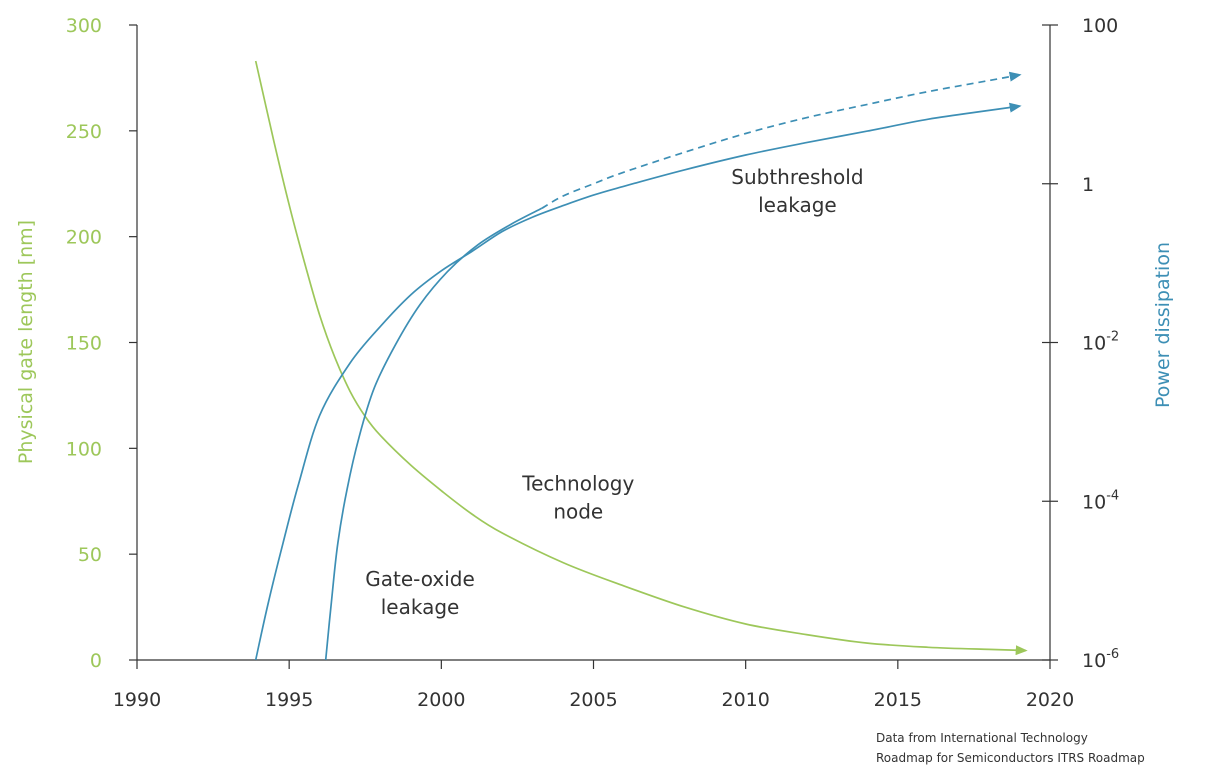 This screenshot has width=1216, height=769. Describe the element at coordinates (982, 738) in the screenshot. I see `source-note-line-1: Data from International Technology` at that location.